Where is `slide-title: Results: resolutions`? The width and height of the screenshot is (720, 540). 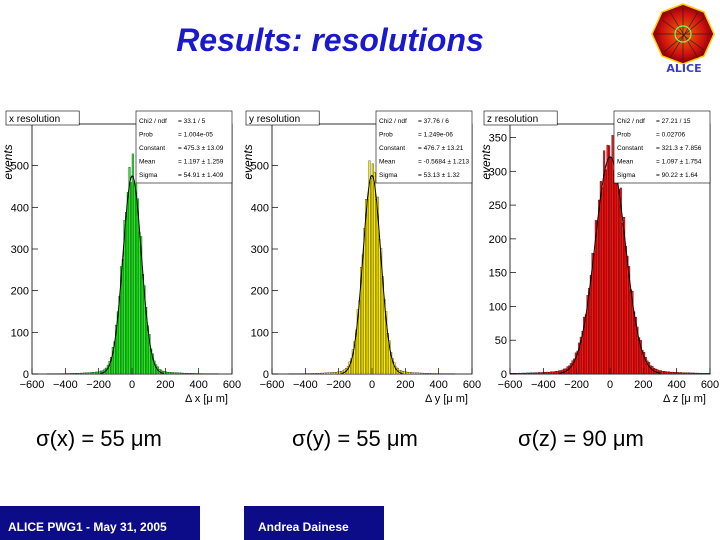
slide-title: Results: resolutions is located at coordinates (330, 40).